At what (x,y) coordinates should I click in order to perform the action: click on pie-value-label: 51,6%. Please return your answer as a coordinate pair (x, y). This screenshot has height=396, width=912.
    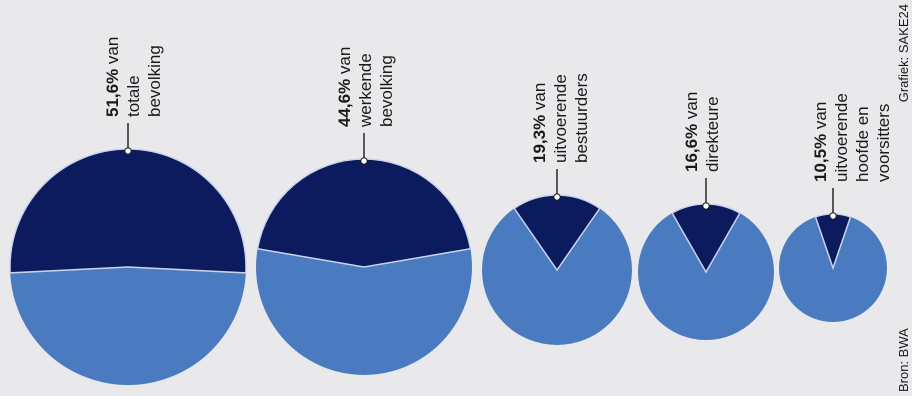
    Looking at the image, I should click on (112, 93).